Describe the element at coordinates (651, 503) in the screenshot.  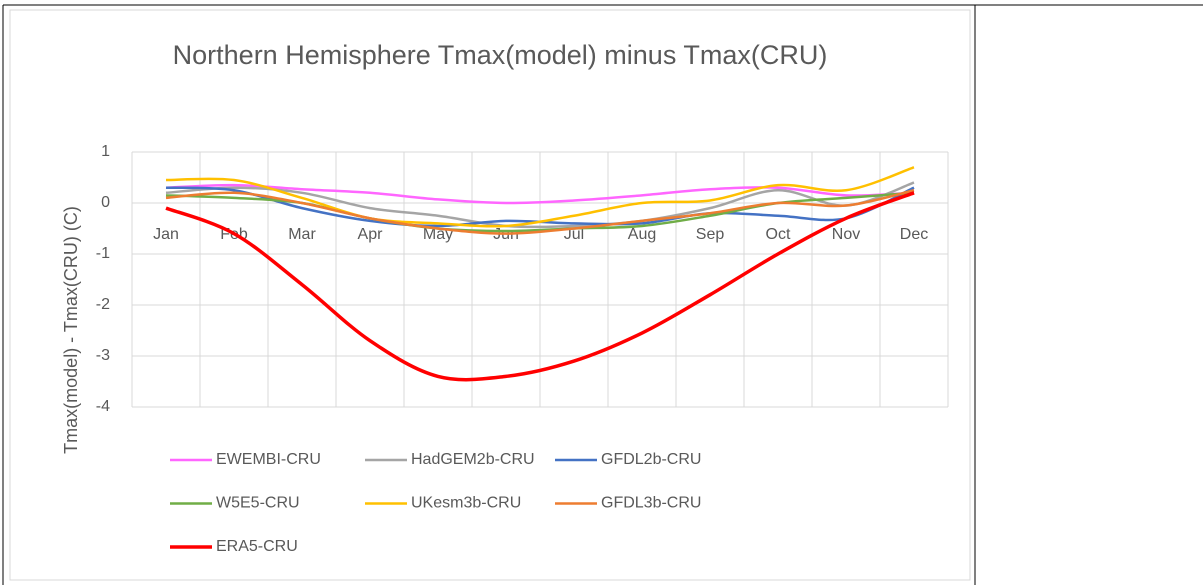
I see `legend-label: GFDL3b-CRU` at that location.